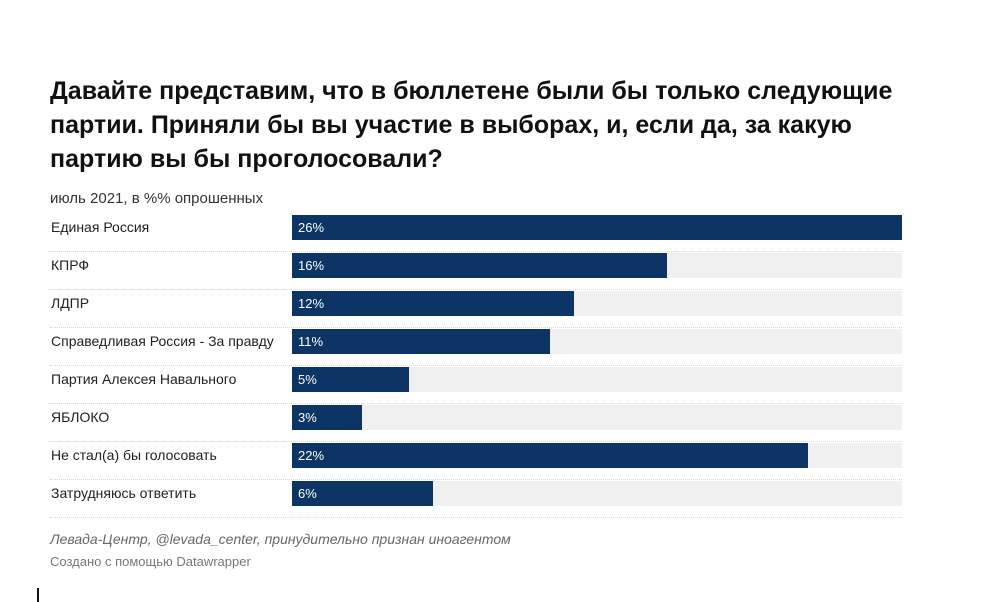 Image resolution: width=1000 pixels, height=602 pixels. I want to click on bar-row: Затрудняюсь ответить 6%, so click(476, 499).